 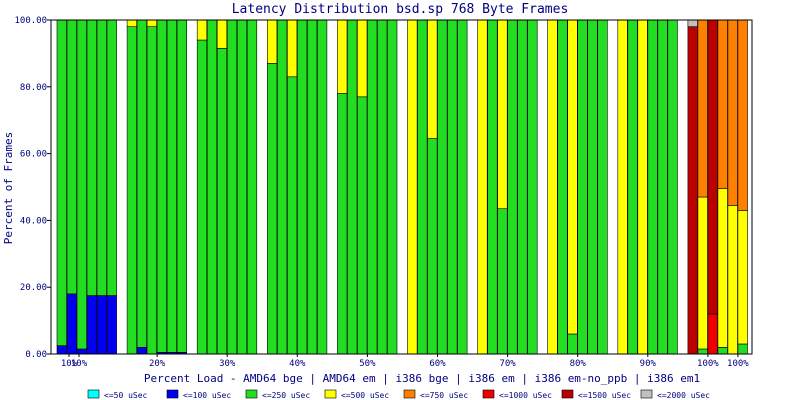 What do you see at coordinates (365, 395) in the screenshot?
I see `legend-label: <=500 uSec` at bounding box center [365, 395].